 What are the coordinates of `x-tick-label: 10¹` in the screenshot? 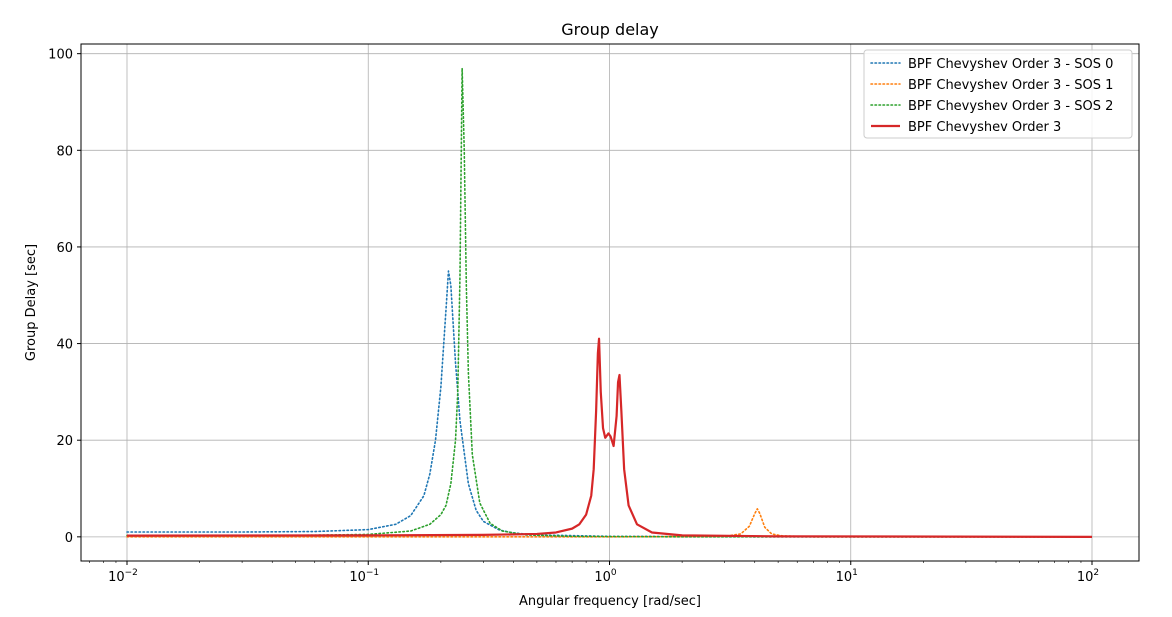 It's located at (847, 576).